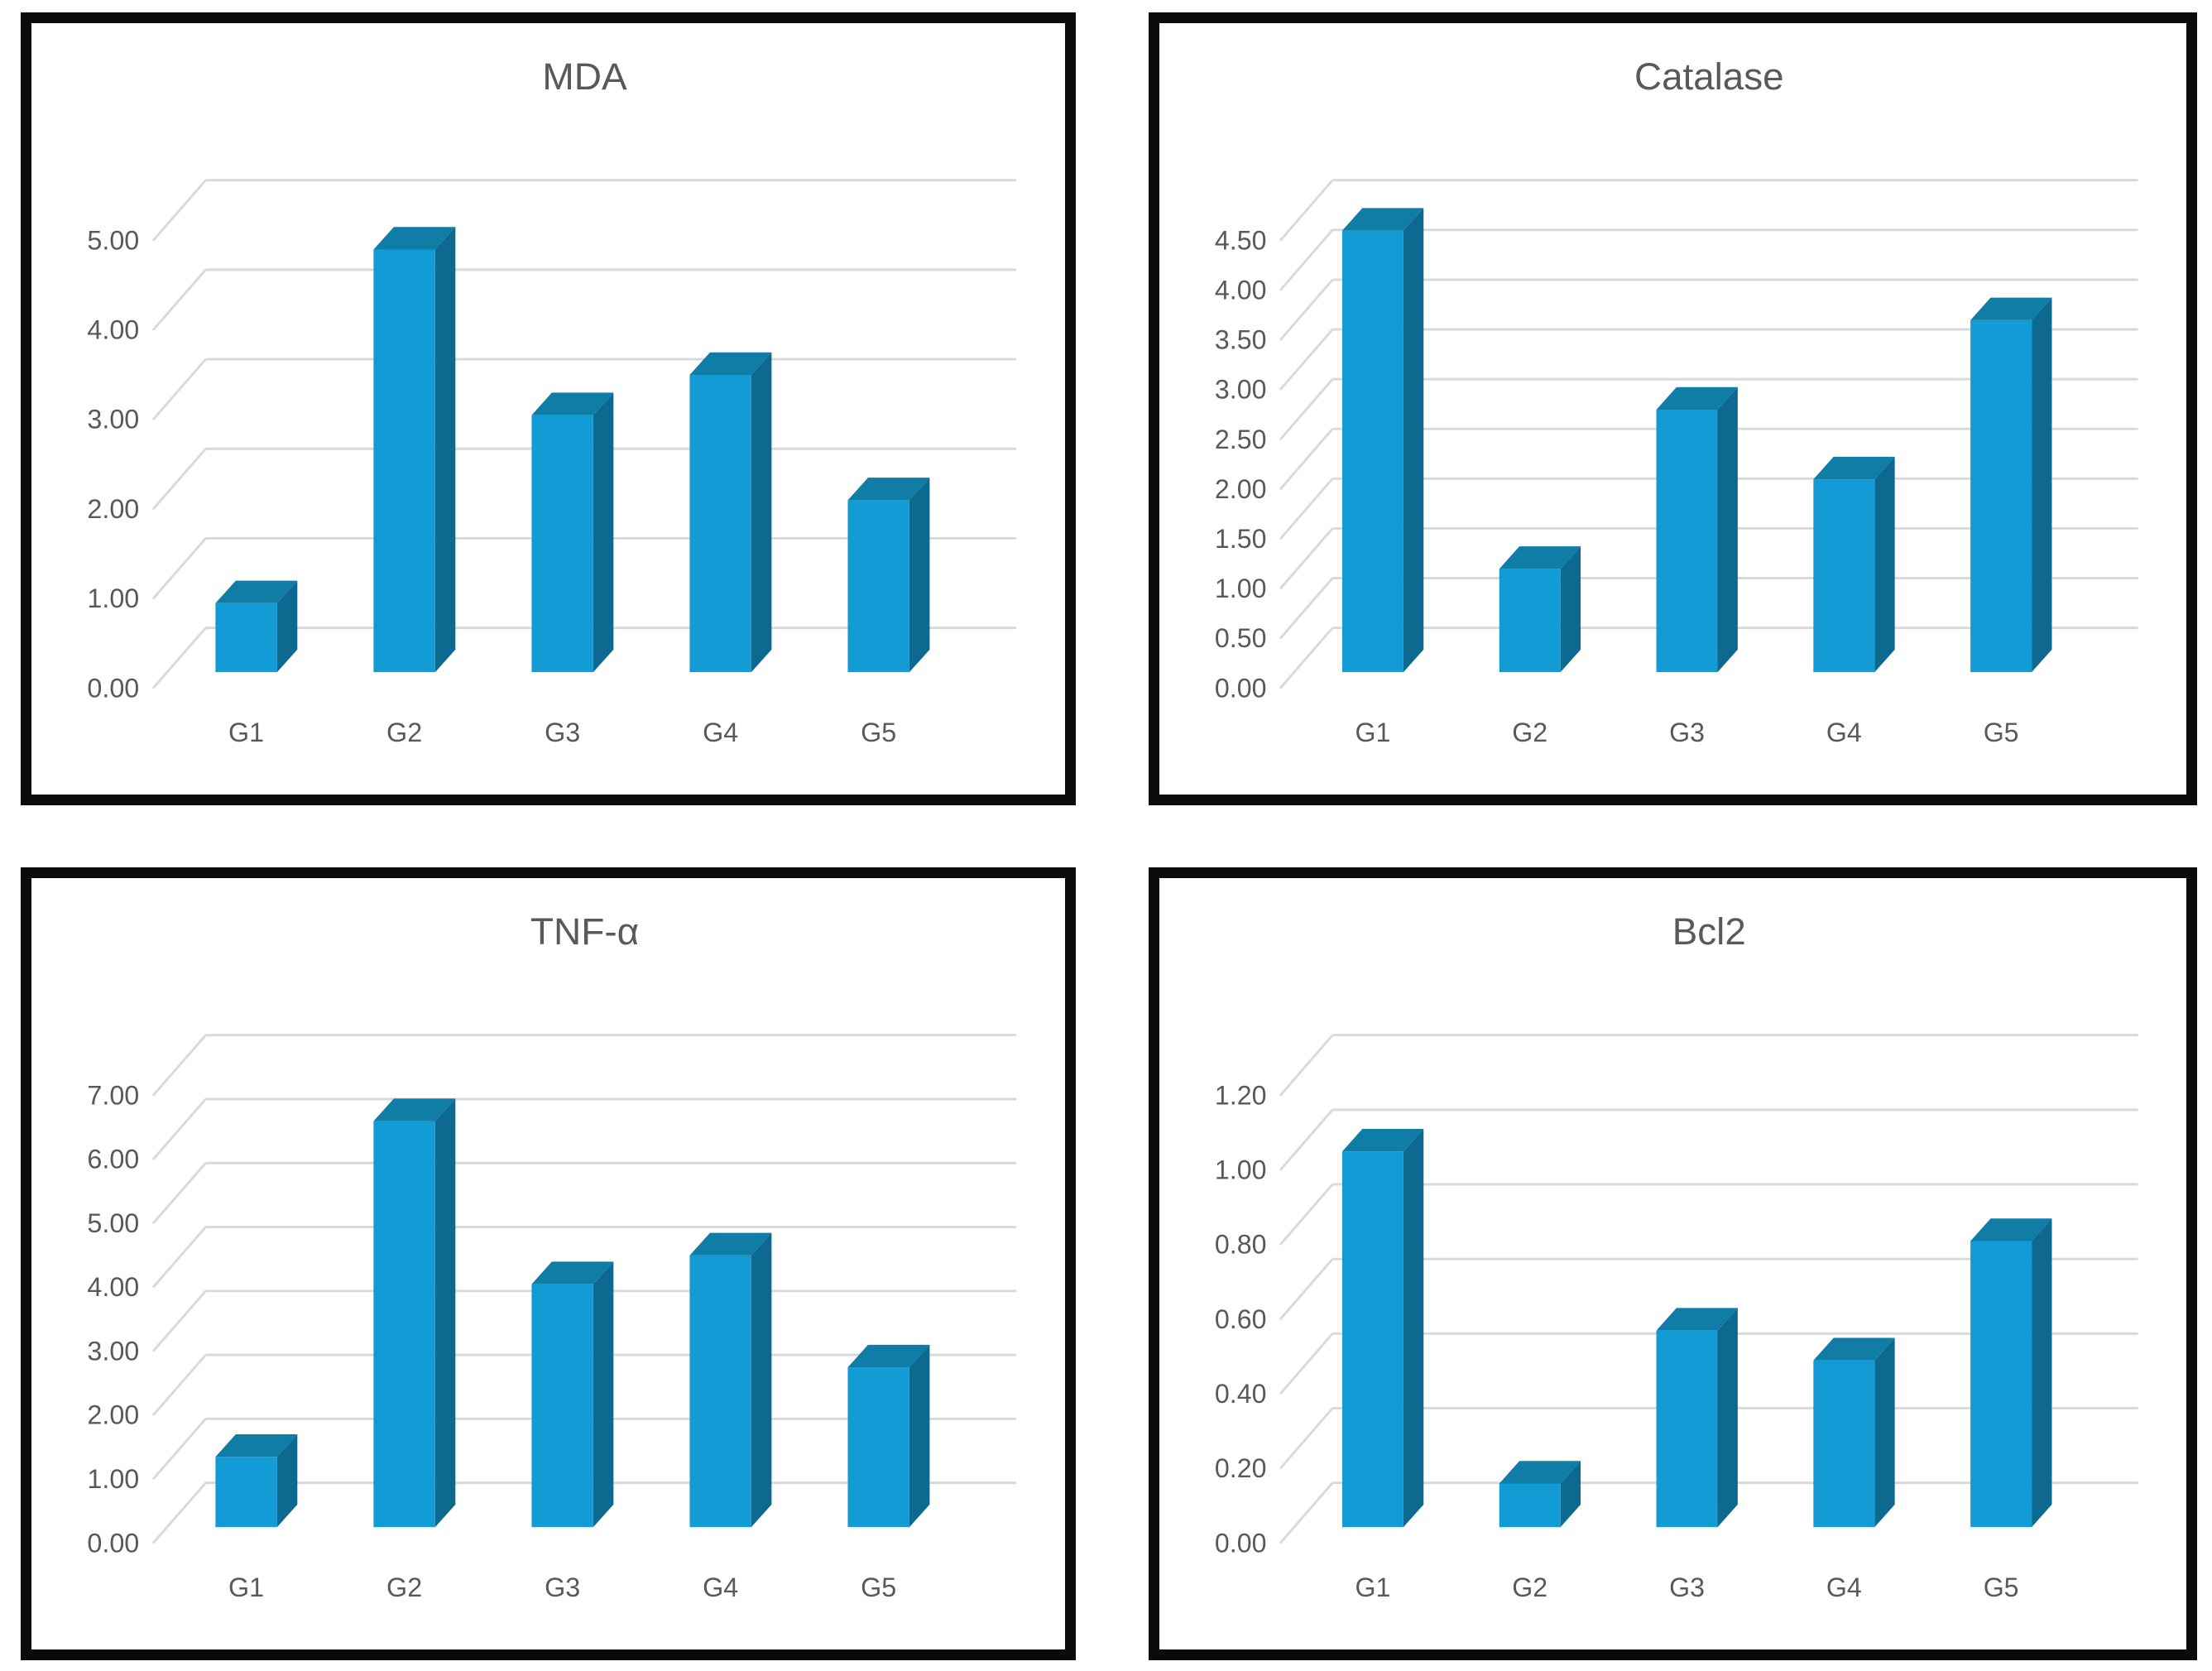  I want to click on y-tick-label: 1.20, so click(1241, 1095).